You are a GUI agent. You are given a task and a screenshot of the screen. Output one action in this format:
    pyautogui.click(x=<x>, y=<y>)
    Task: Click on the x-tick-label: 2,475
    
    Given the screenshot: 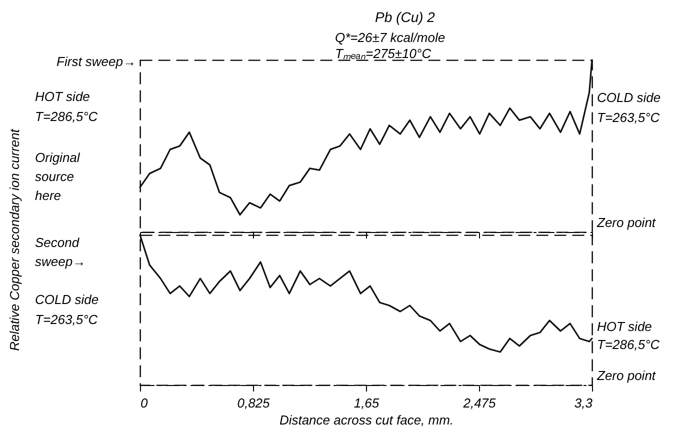 What is the action you would take?
    pyautogui.click(x=479, y=403)
    